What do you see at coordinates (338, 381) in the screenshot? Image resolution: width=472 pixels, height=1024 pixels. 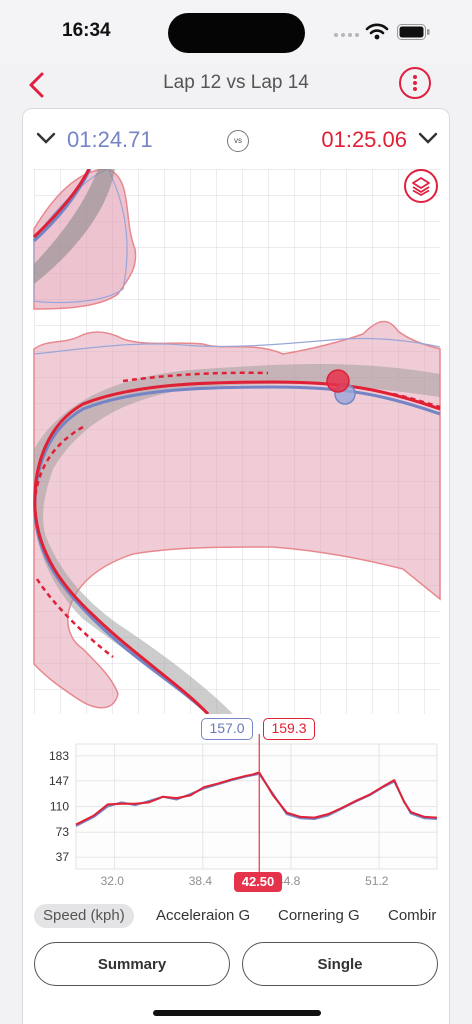 I see `car-position-lap-b` at bounding box center [338, 381].